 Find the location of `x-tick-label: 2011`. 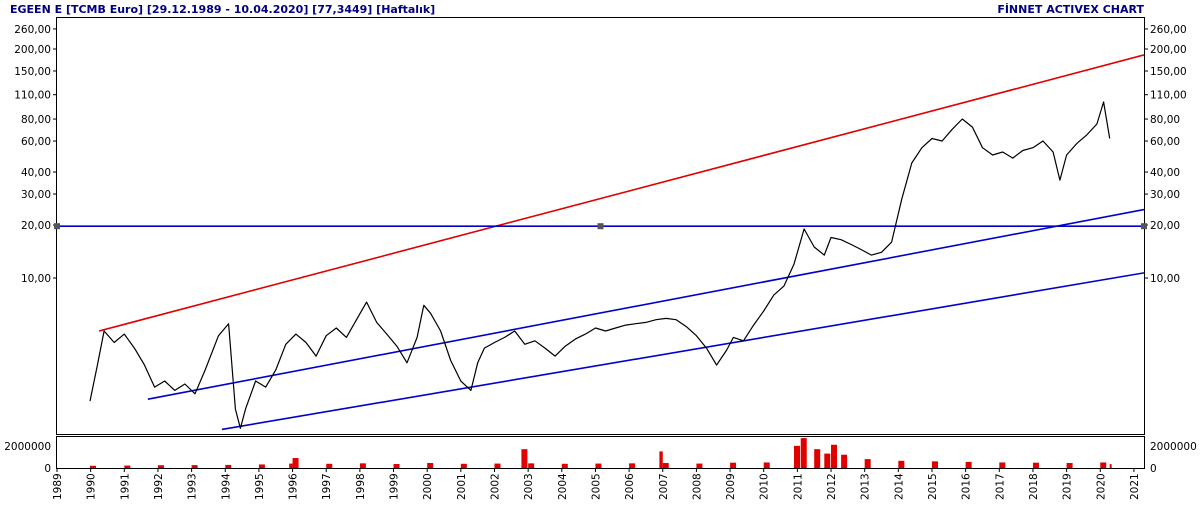

x-tick-label: 2011 is located at coordinates (798, 486).